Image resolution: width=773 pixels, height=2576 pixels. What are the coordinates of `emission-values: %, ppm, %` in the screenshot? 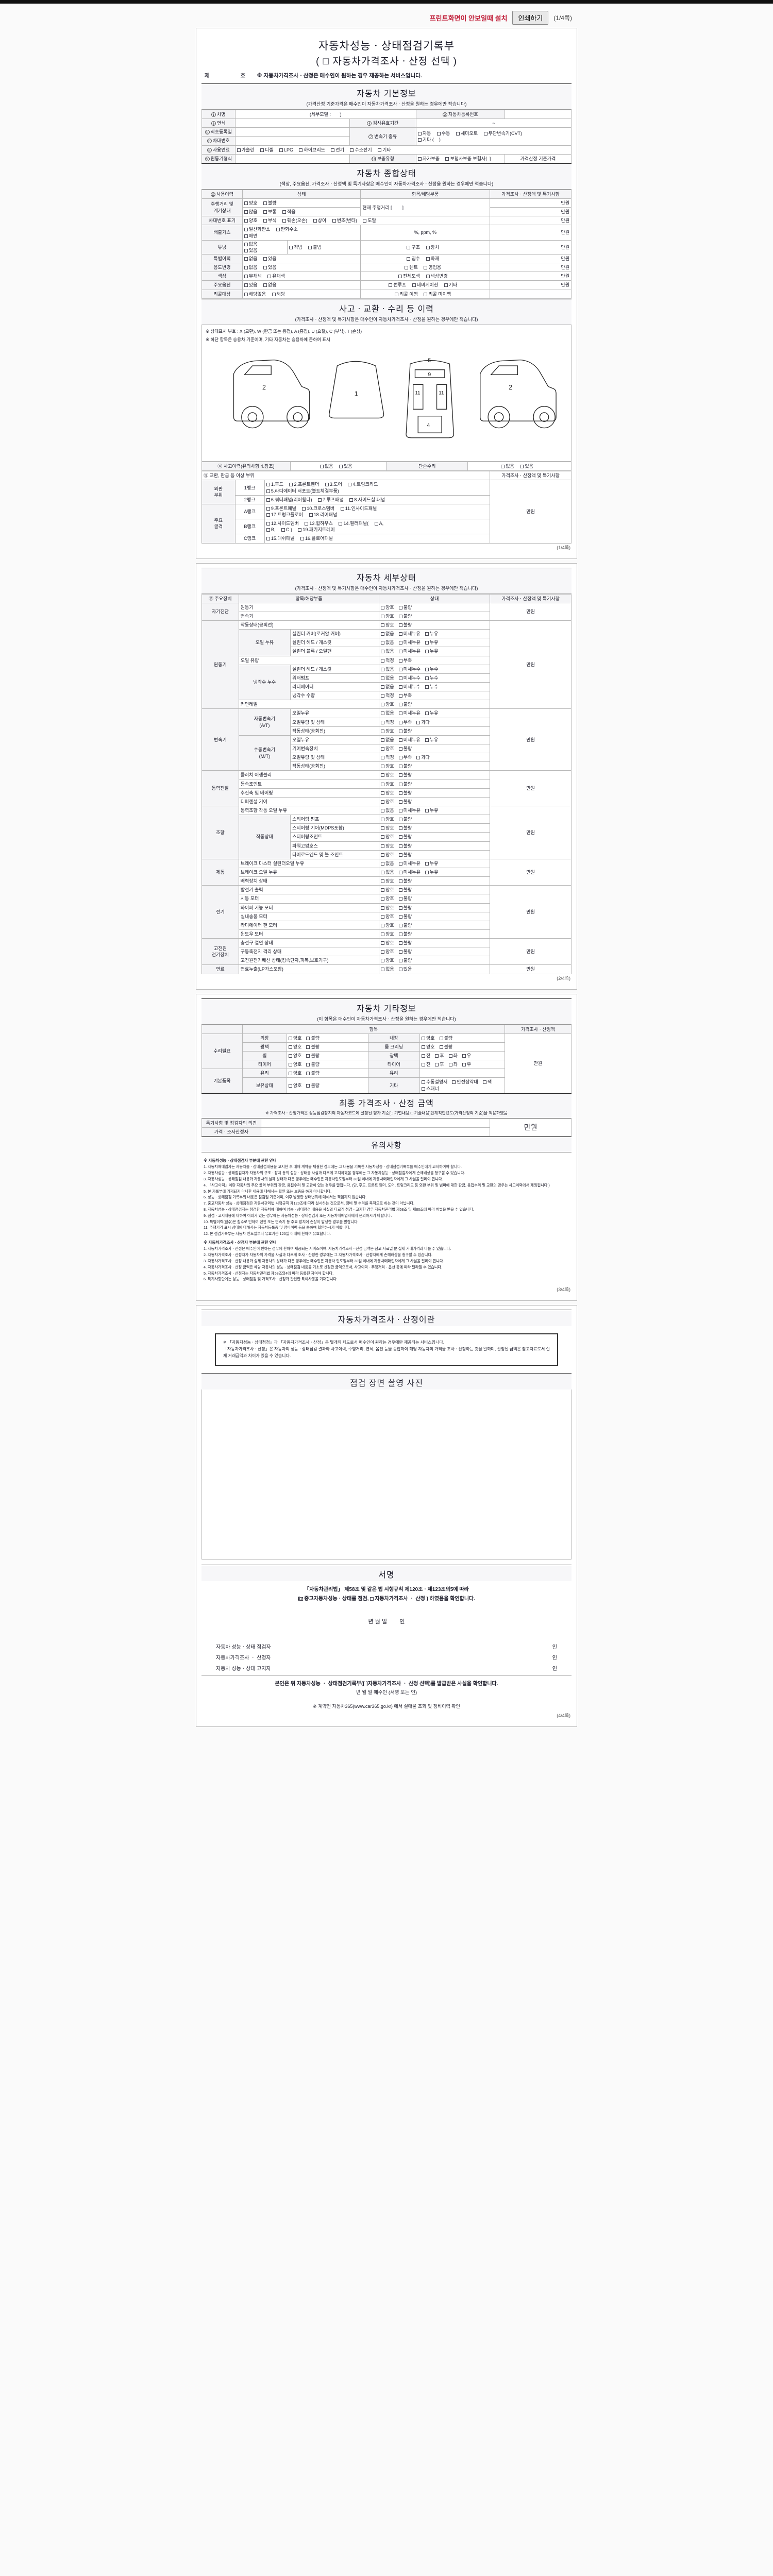 It's located at (425, 233).